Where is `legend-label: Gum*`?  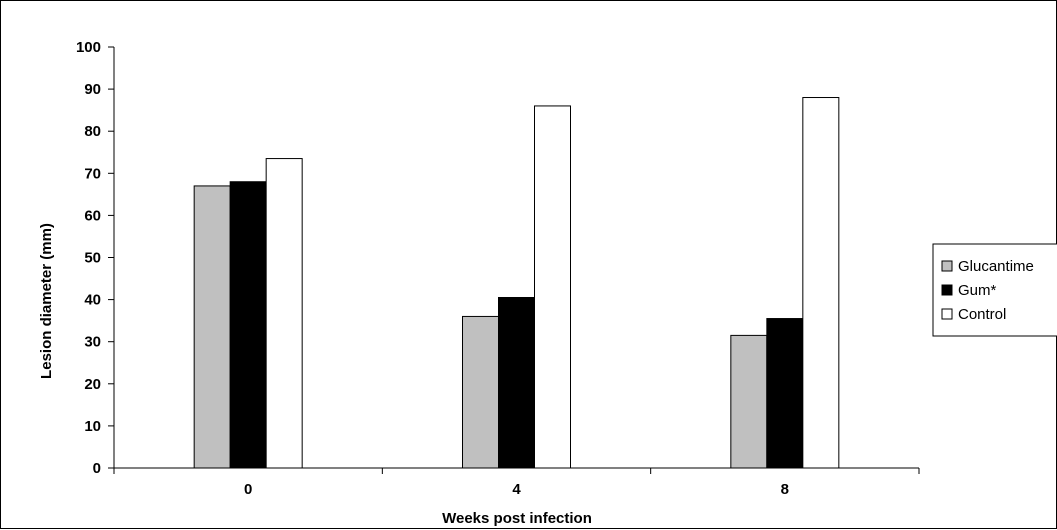 legend-label: Gum* is located at coordinates (977, 290).